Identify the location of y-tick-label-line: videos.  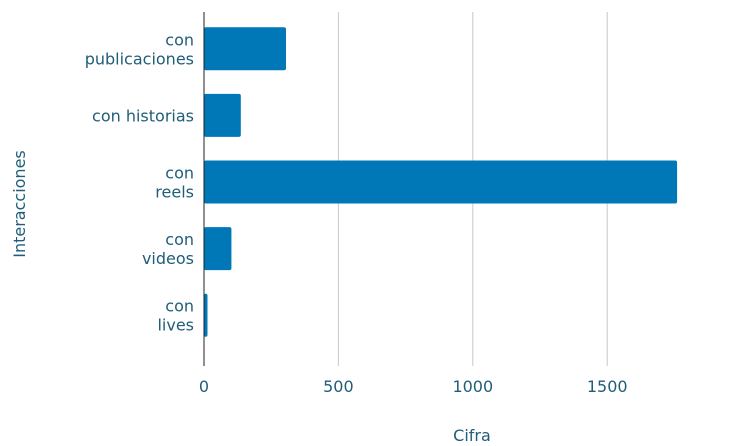
(168, 258).